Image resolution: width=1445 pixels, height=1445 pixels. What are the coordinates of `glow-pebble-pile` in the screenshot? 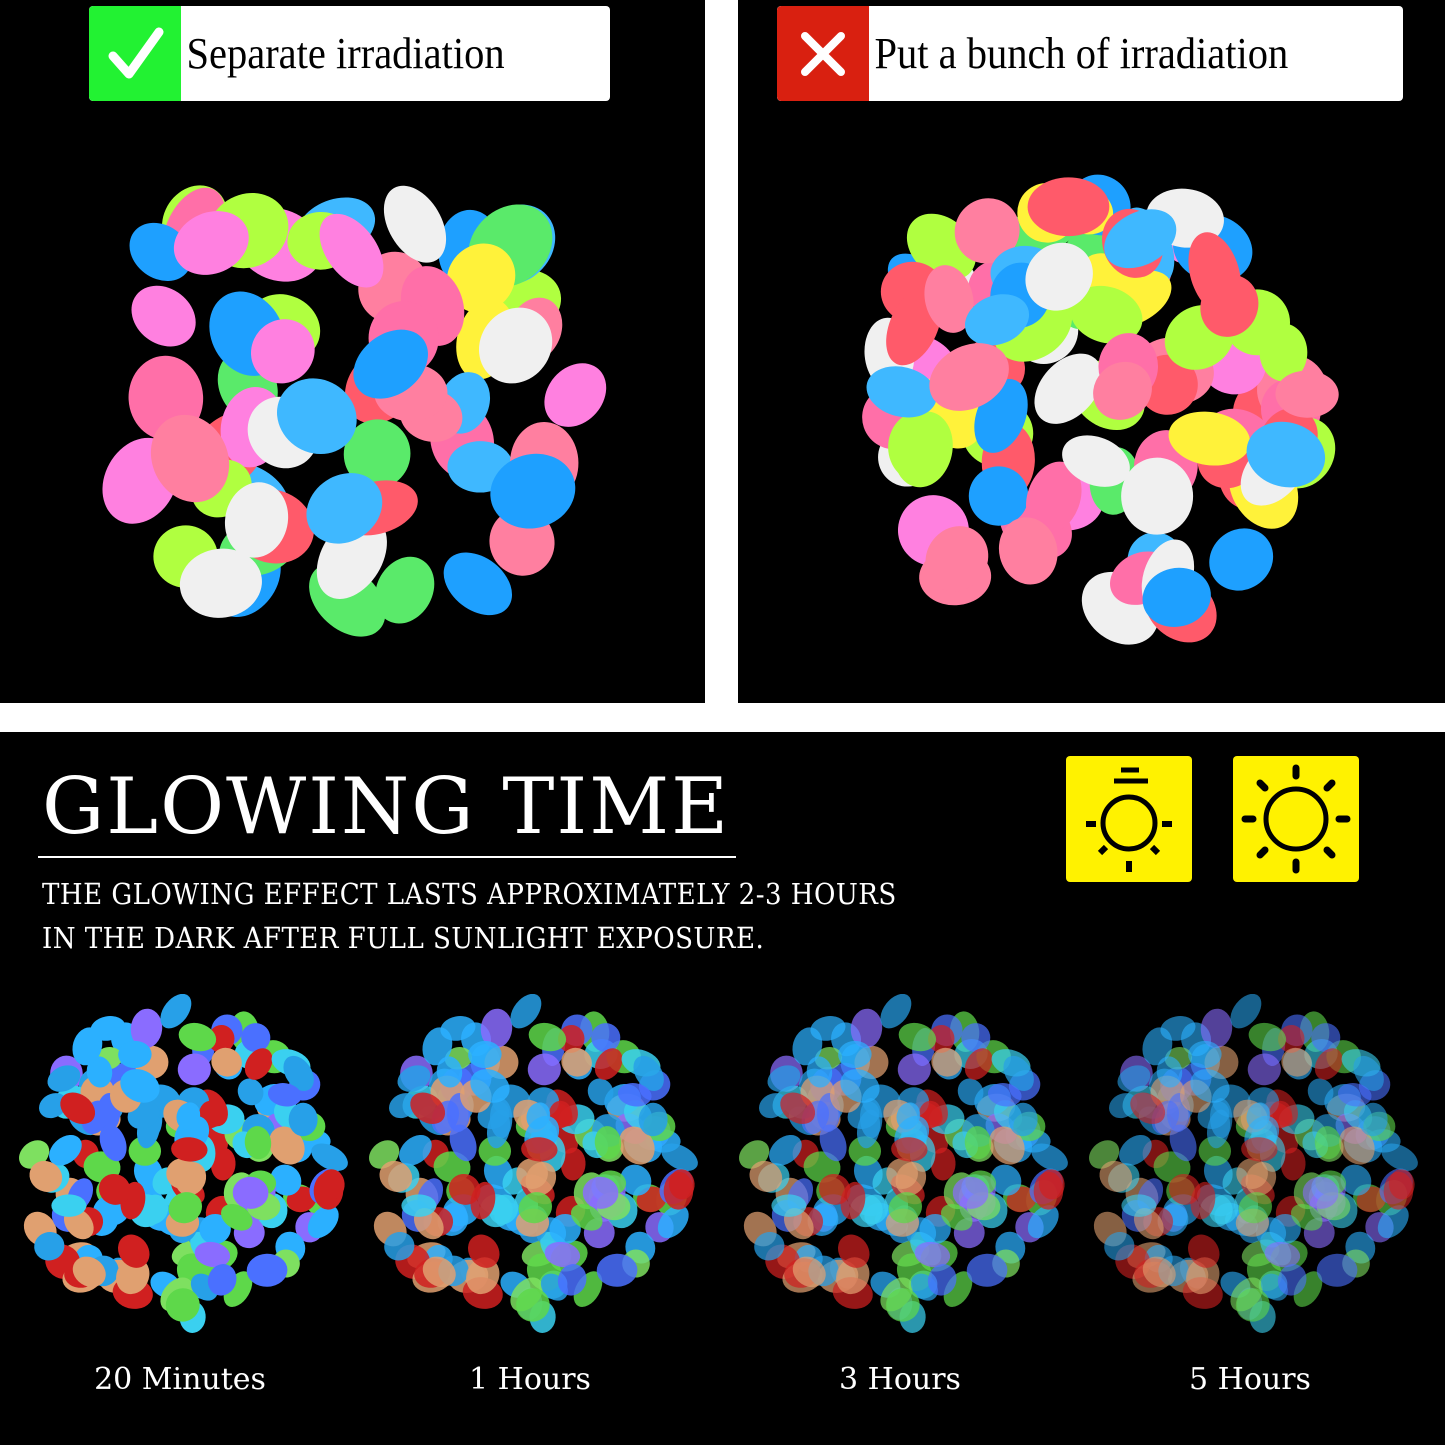 It's located at (533, 1163).